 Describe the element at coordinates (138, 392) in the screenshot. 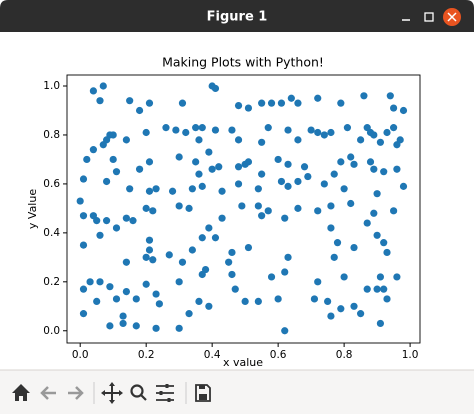

I see `zoom-button` at that location.